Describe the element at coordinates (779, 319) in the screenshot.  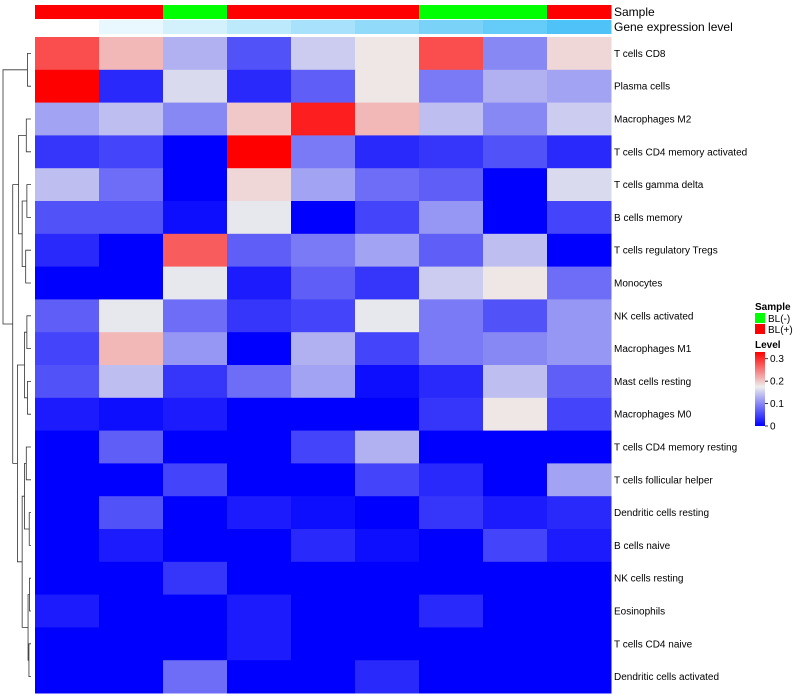
I see `legend-label: BL(-)` at that location.